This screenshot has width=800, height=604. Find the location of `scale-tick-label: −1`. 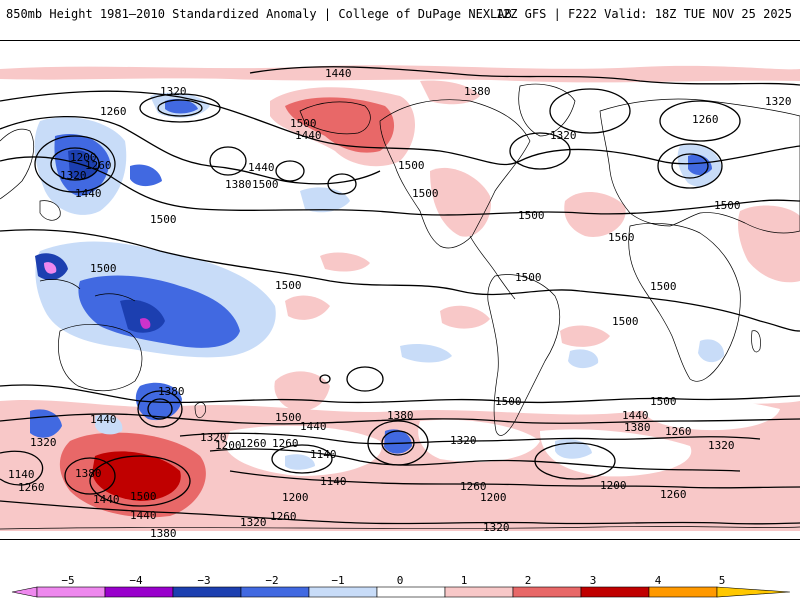

scale-tick-label: −1 is located at coordinates (338, 580).